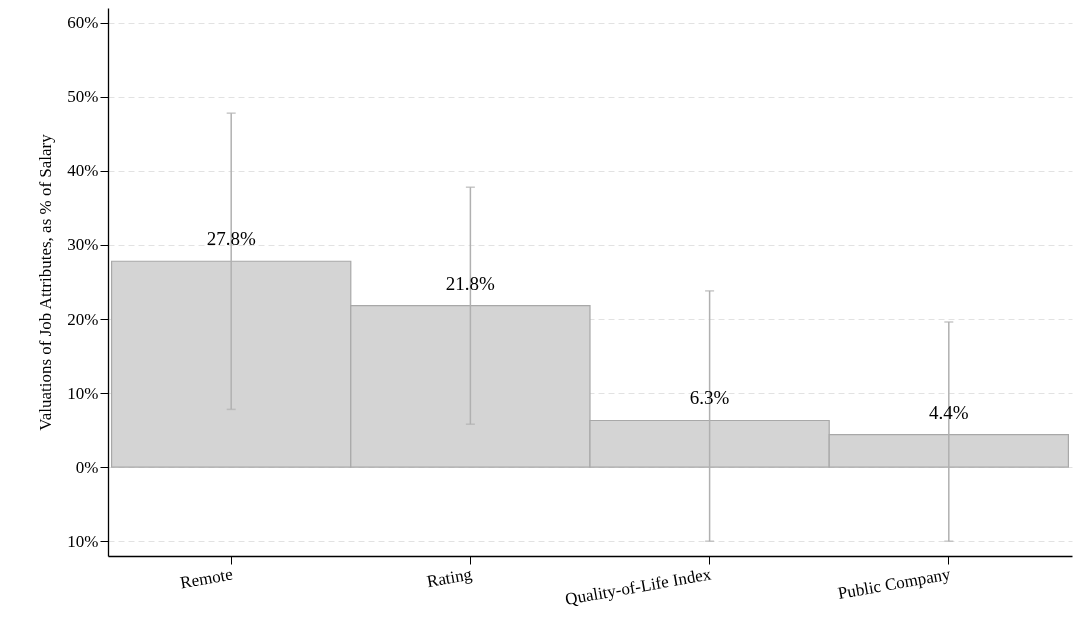 This screenshot has height=619, width=1073. I want to click on y-tick-label: 20%, so click(83, 319).